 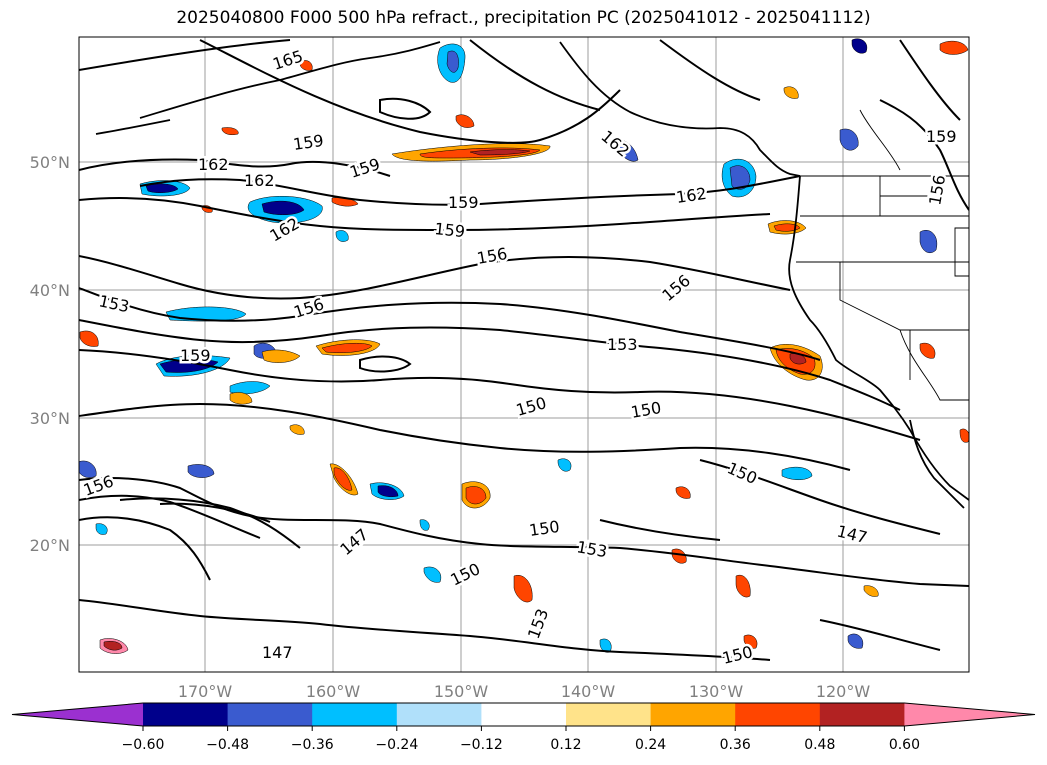 What do you see at coordinates (50, 162) in the screenshot?
I see `lat-tick-label: 50°N` at bounding box center [50, 162].